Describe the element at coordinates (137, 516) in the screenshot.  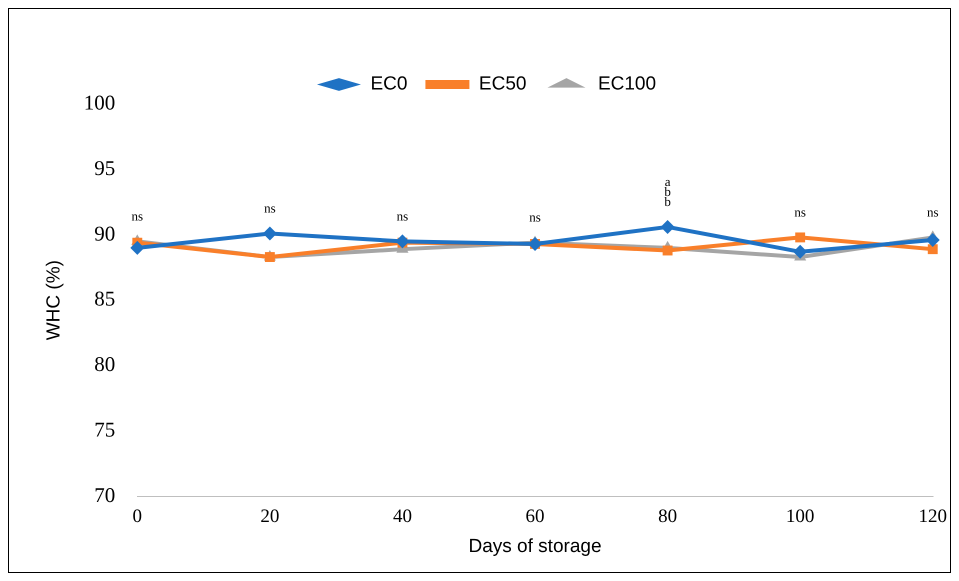
I see `x-tick-label: 0` at that location.